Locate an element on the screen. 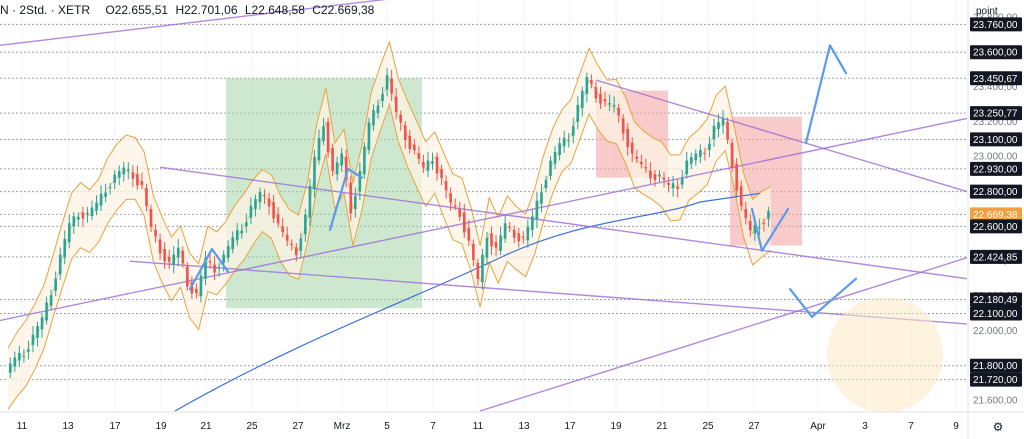 This screenshot has width=1024, height=439. time-tick-label: 21 is located at coordinates (206, 426).